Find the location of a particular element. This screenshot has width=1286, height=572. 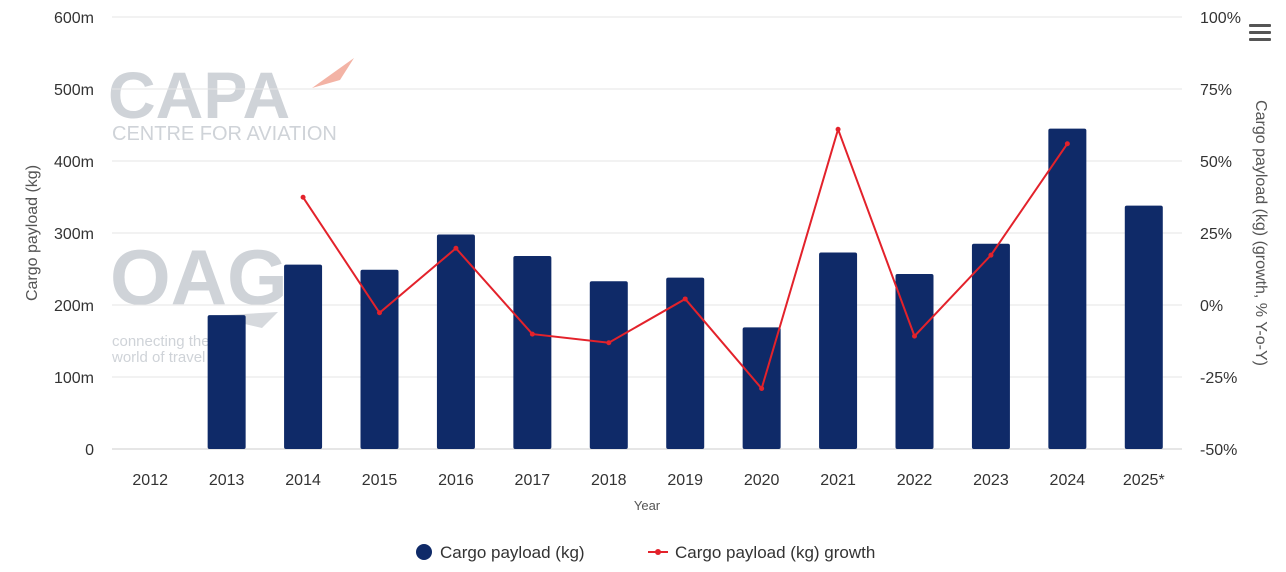

y-tick-label: 0 is located at coordinates (89, 450).